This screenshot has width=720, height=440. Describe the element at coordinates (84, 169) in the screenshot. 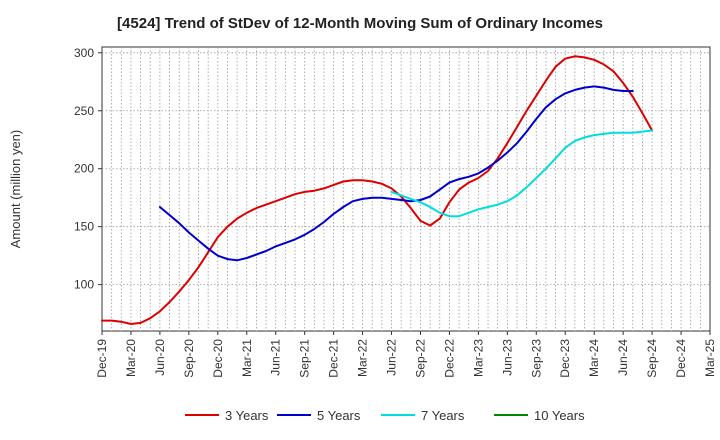

I see `y-tick-label: 200` at that location.